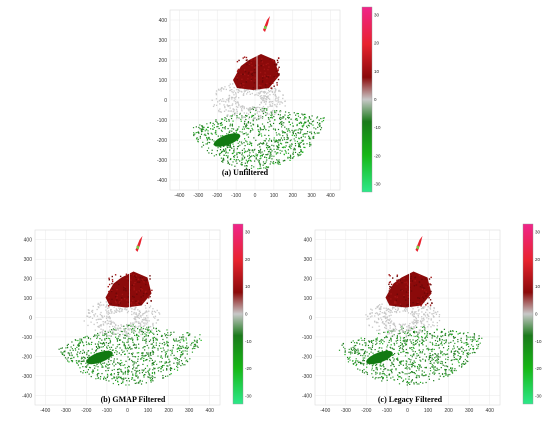  What do you see at coordinates (27, 357) in the screenshot?
I see `y-tick-label: -200` at bounding box center [27, 357].